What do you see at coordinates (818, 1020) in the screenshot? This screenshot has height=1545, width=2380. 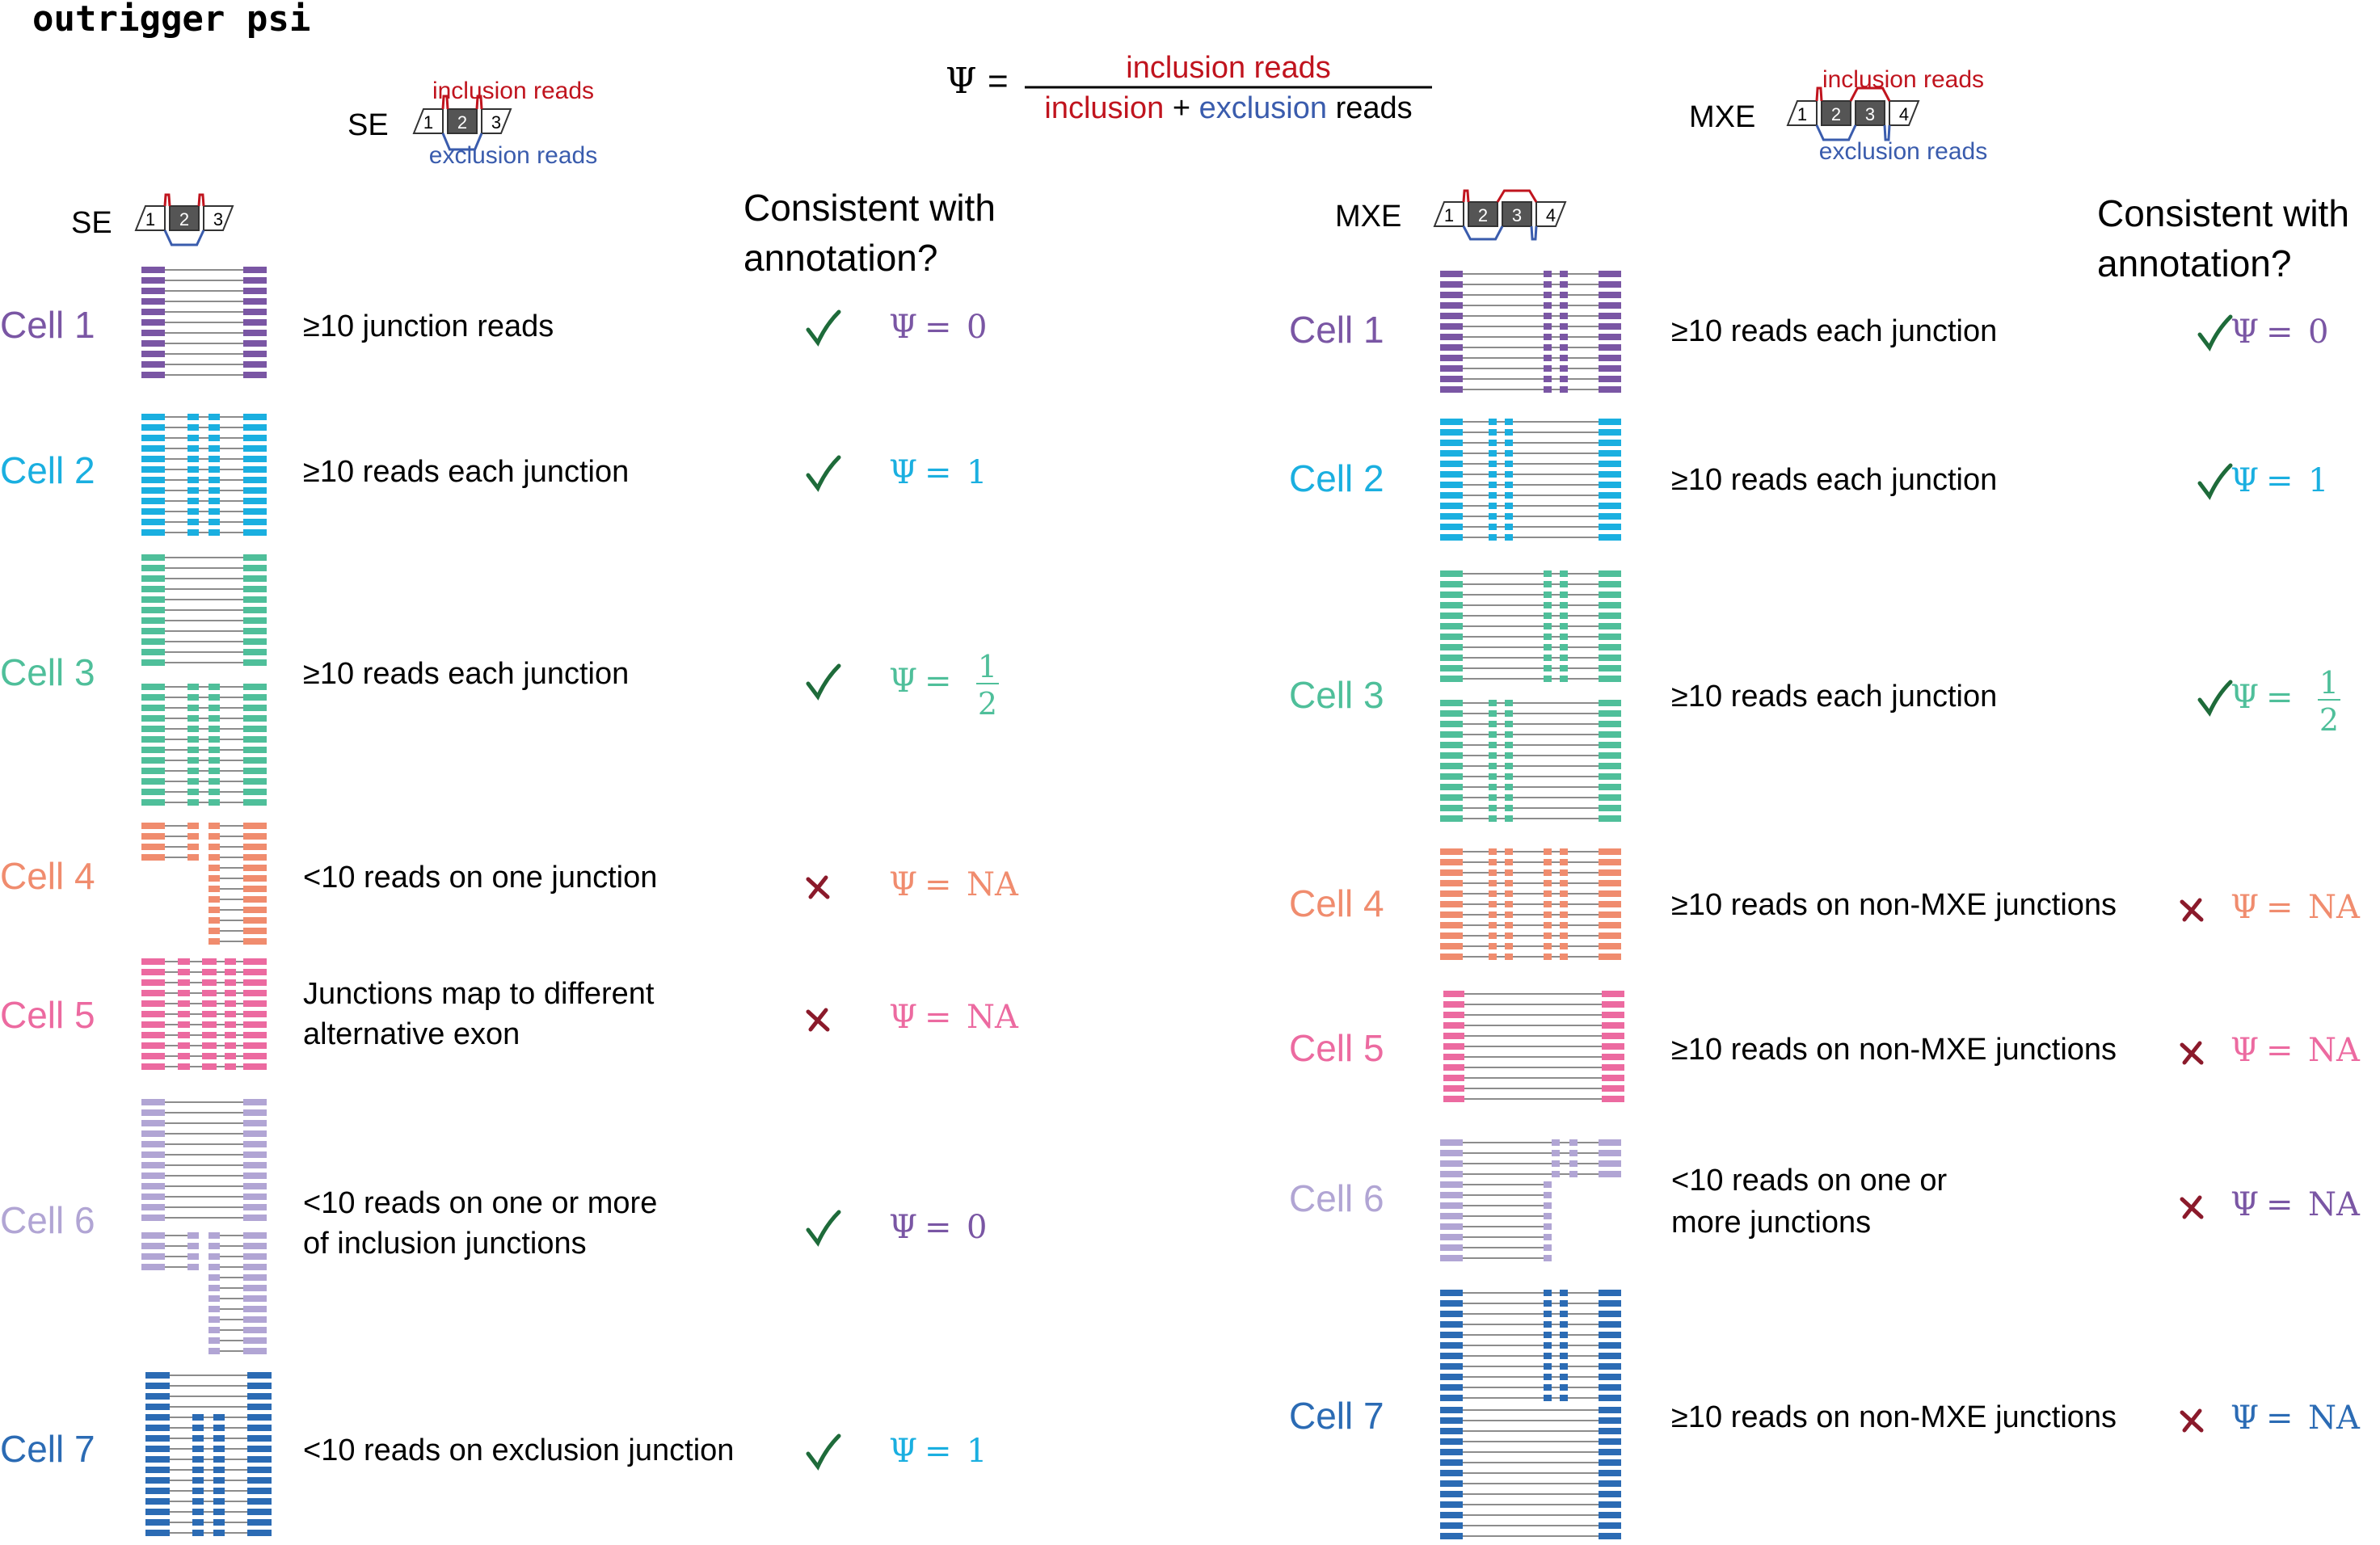 I see `se-cell-5-cross-icon` at bounding box center [818, 1020].